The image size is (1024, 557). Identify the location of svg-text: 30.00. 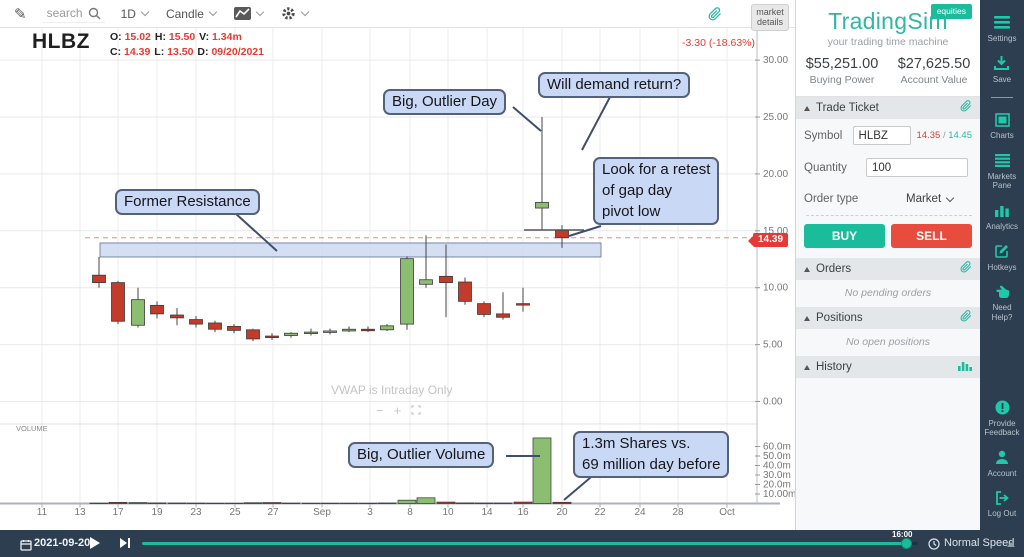
(775, 60).